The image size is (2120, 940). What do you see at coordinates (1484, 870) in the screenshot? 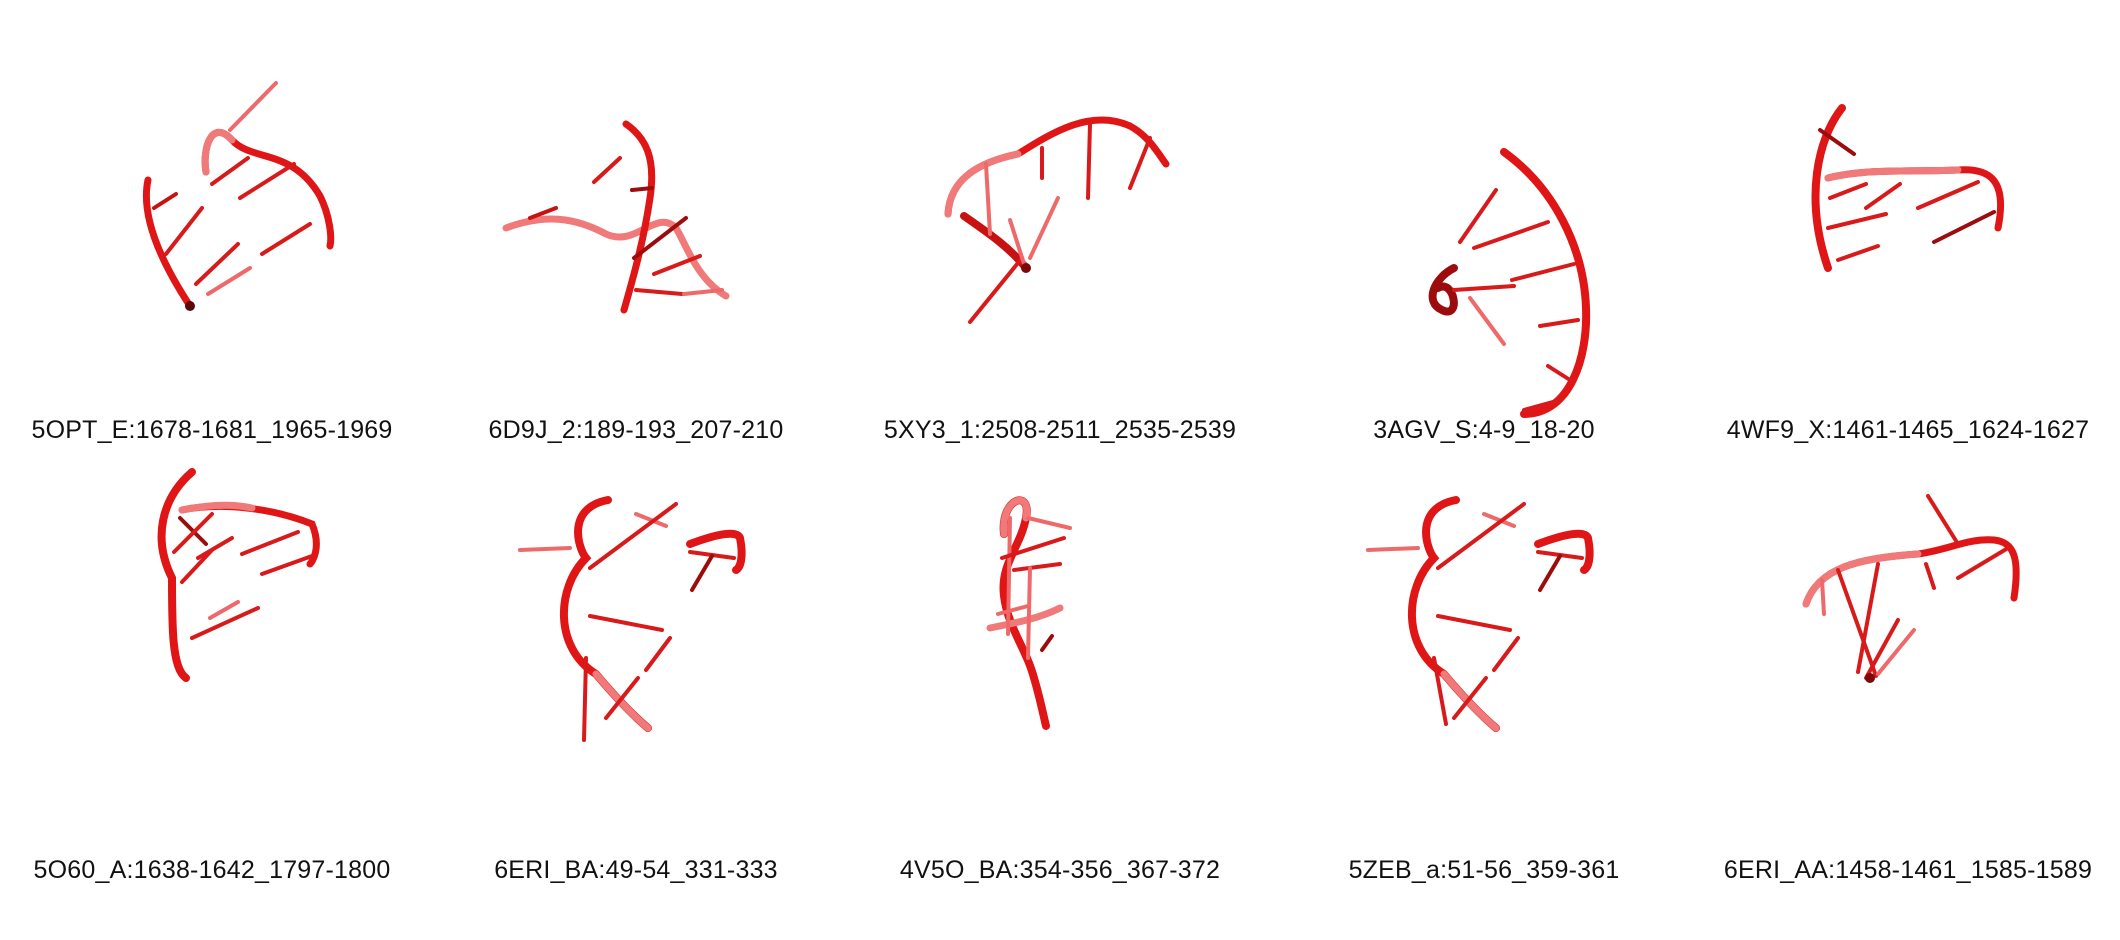
I see `structure-label: 5ZEB_a:51-56_359-361` at bounding box center [1484, 870].